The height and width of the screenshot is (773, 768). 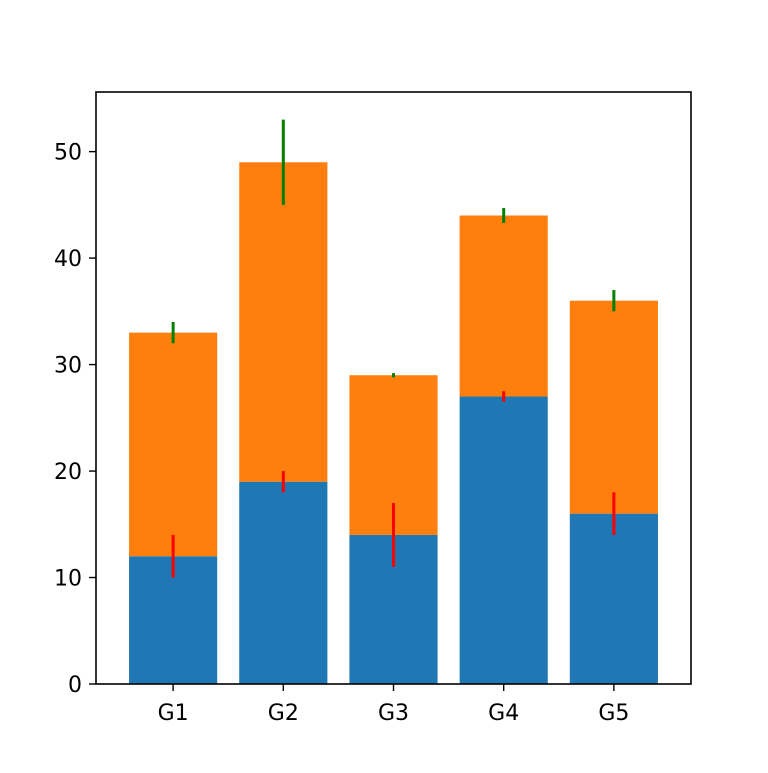 What do you see at coordinates (503, 306) in the screenshot?
I see `bar-series2-g4` at bounding box center [503, 306].